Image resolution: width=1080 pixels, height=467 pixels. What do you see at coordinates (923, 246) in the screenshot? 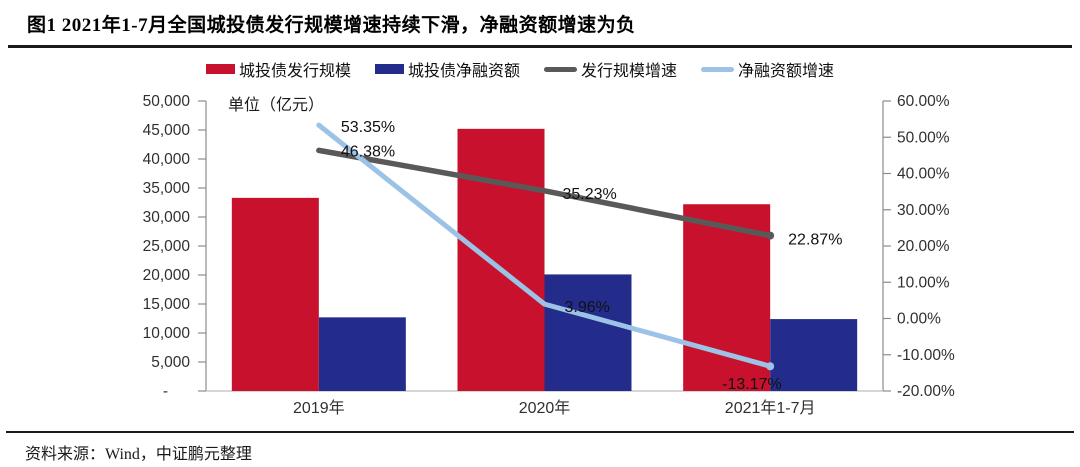
I see `right-axis-tick-label: 20.00%` at bounding box center [923, 246].